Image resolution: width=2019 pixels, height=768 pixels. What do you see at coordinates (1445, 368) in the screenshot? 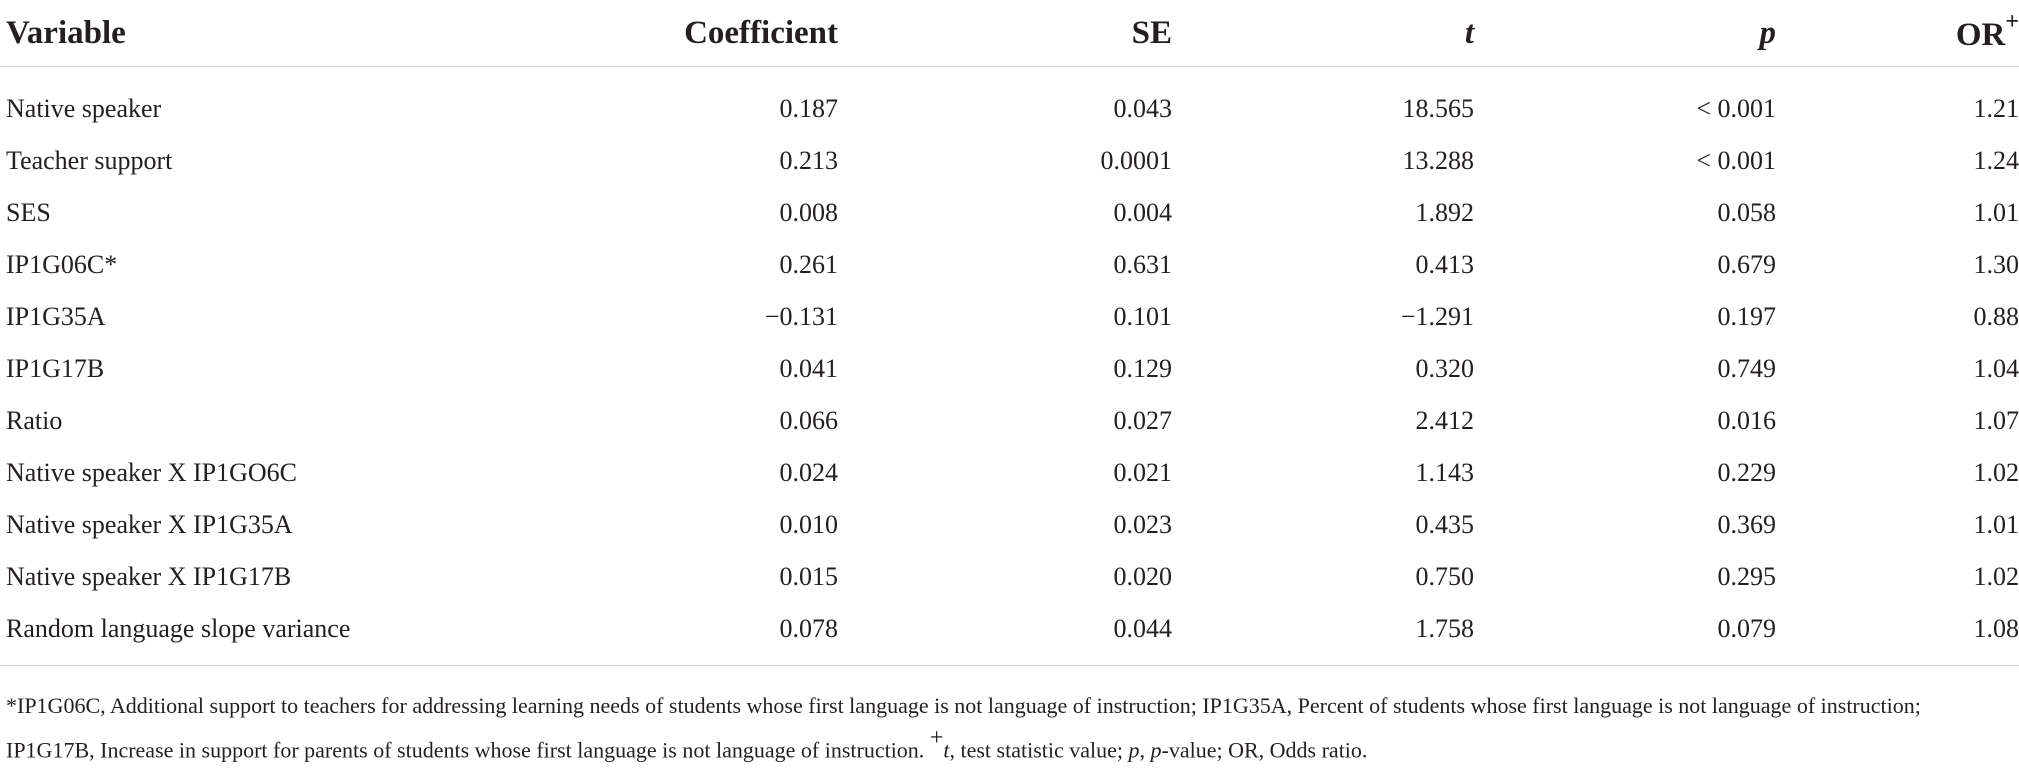
I see `cell-t: 0.320` at bounding box center [1445, 368].